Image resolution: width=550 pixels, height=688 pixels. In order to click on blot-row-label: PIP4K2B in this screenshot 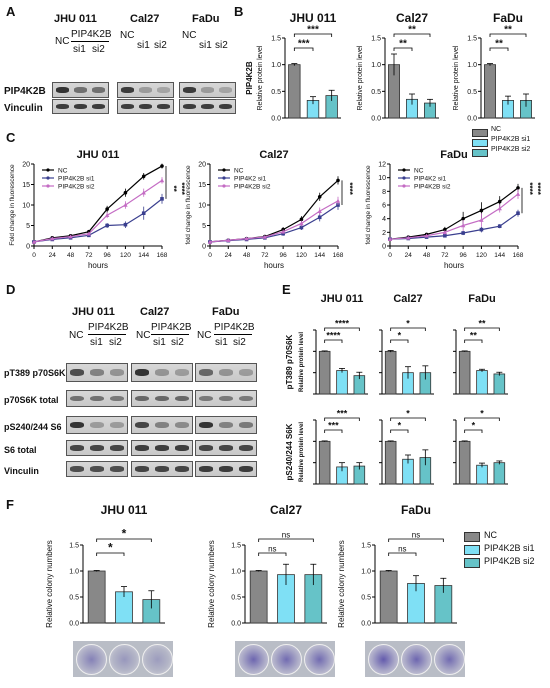, I will do `click(25, 91)`.